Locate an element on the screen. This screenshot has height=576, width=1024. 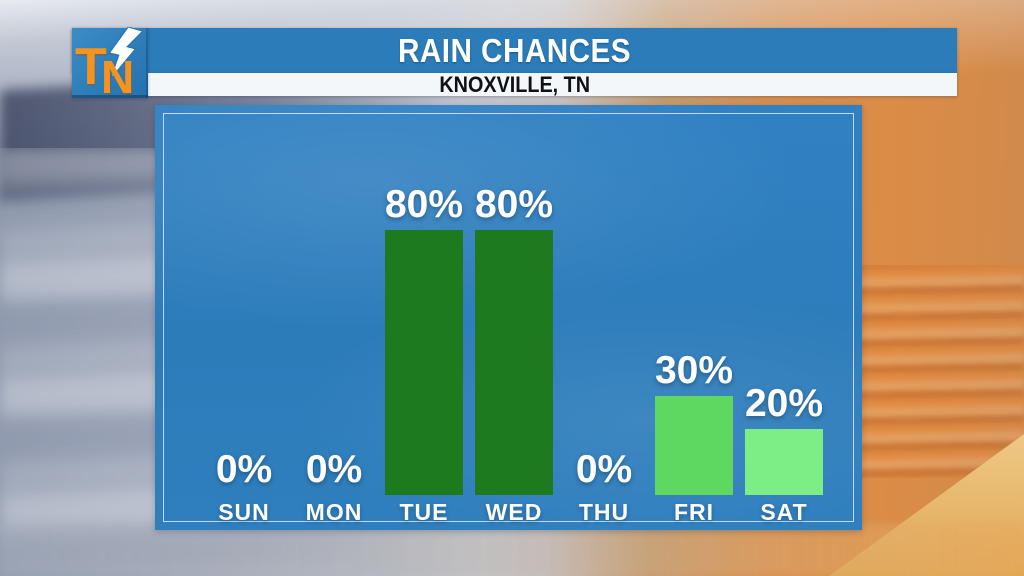
value-label-sat: 20% is located at coordinates (784, 403).